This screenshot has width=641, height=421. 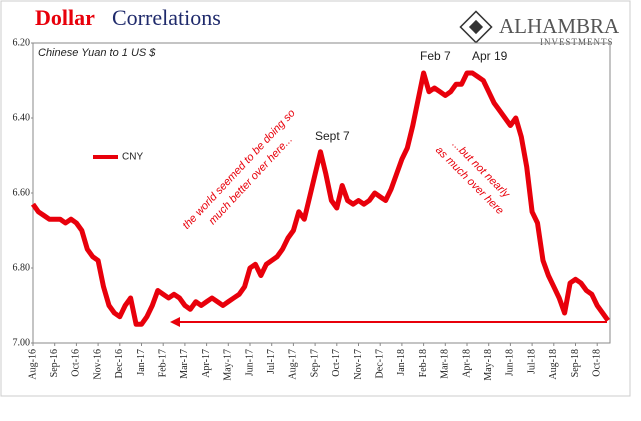 I want to click on y-tick-label: 6.60, so click(x=22, y=192).